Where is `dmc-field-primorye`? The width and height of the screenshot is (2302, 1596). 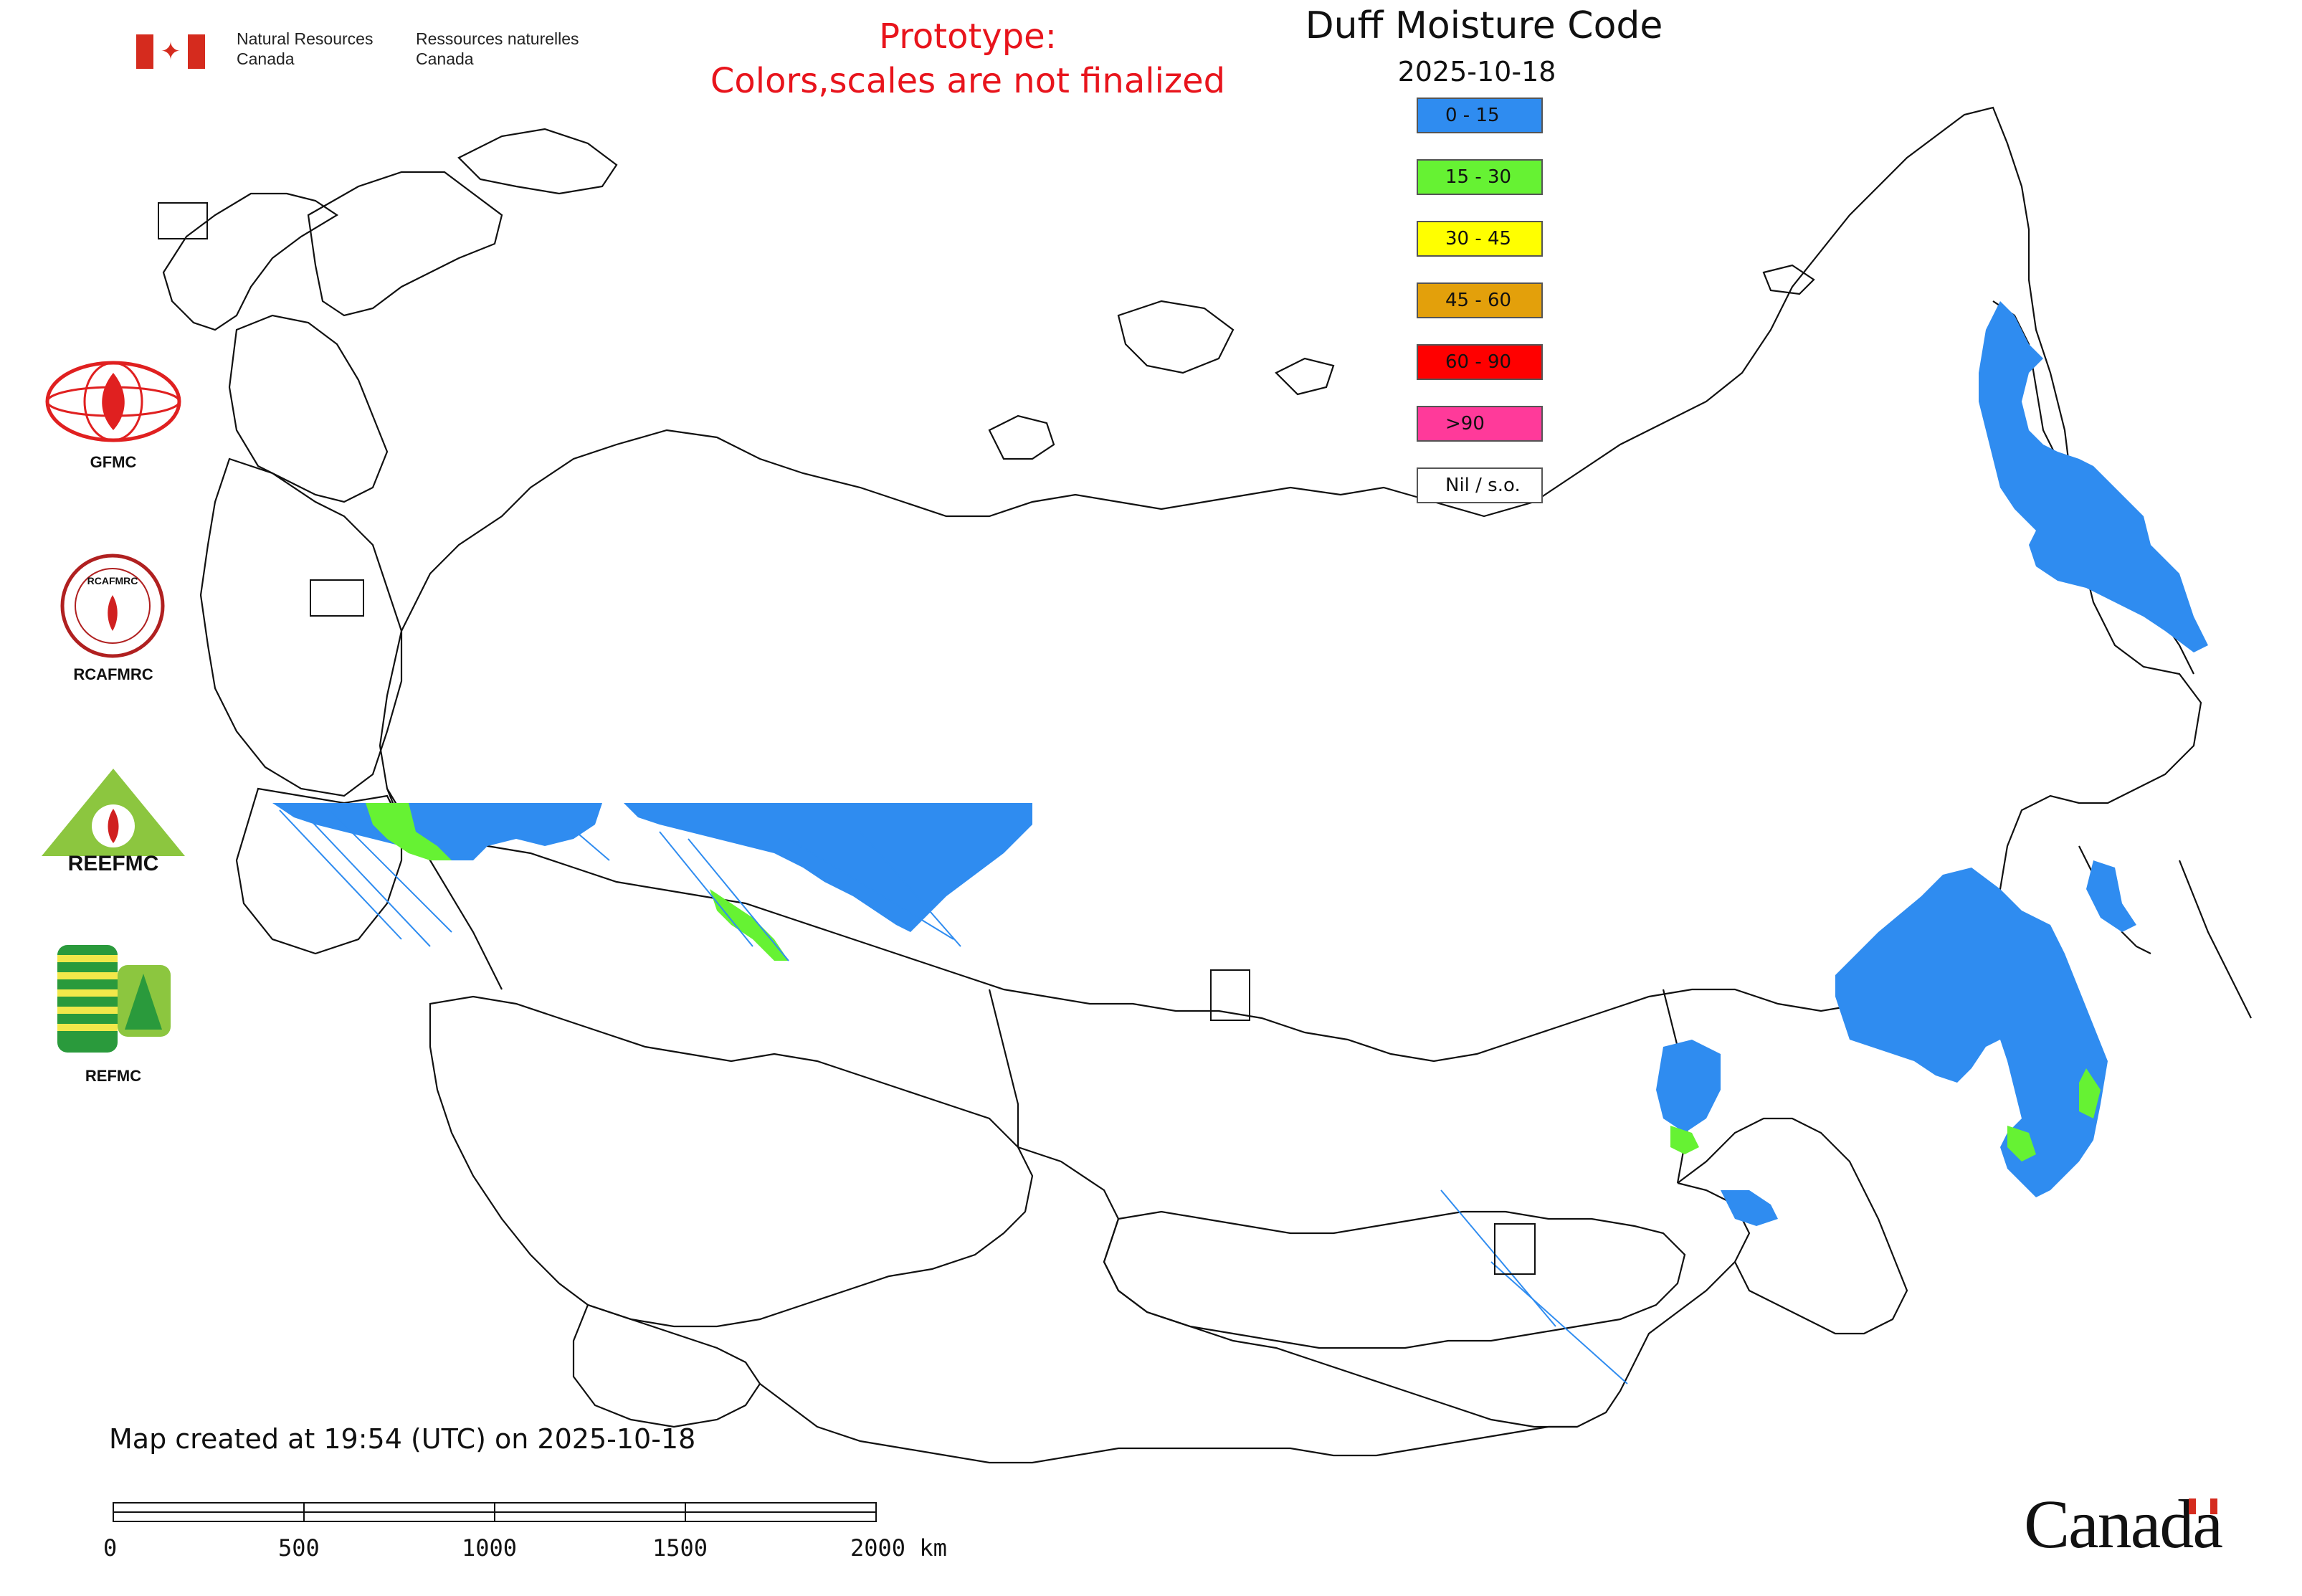
dmc-field-primorye is located at coordinates (1750, 1208).